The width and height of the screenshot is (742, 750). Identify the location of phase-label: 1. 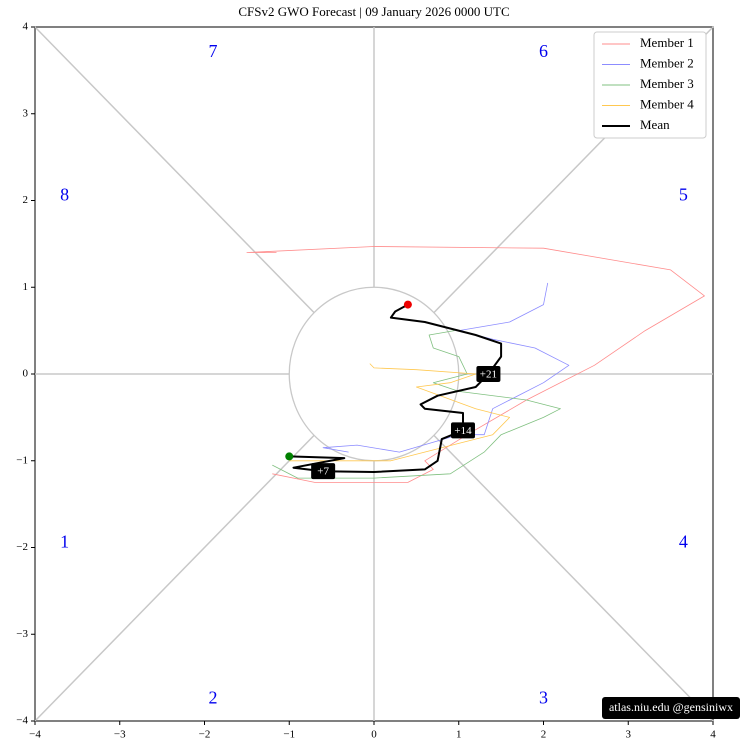
(64, 541).